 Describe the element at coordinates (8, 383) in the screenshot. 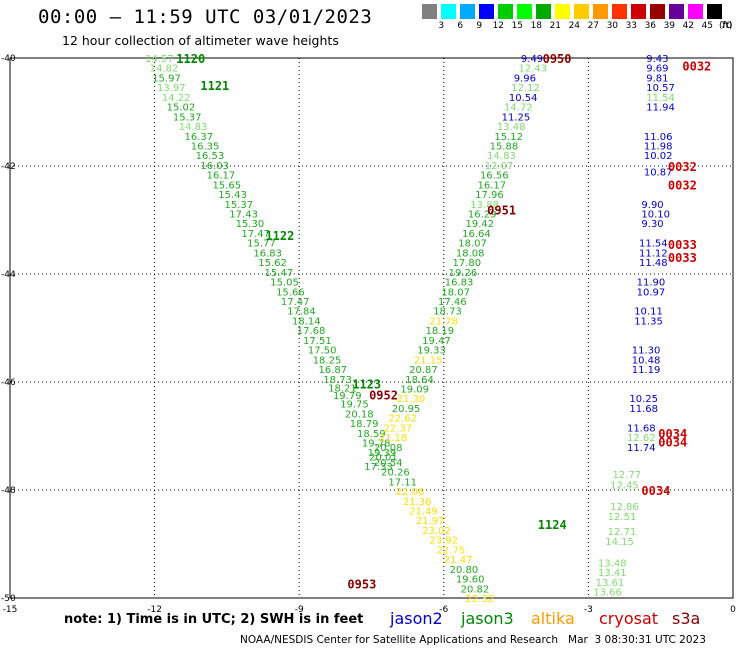

I see `y-tick-label: -46` at that location.